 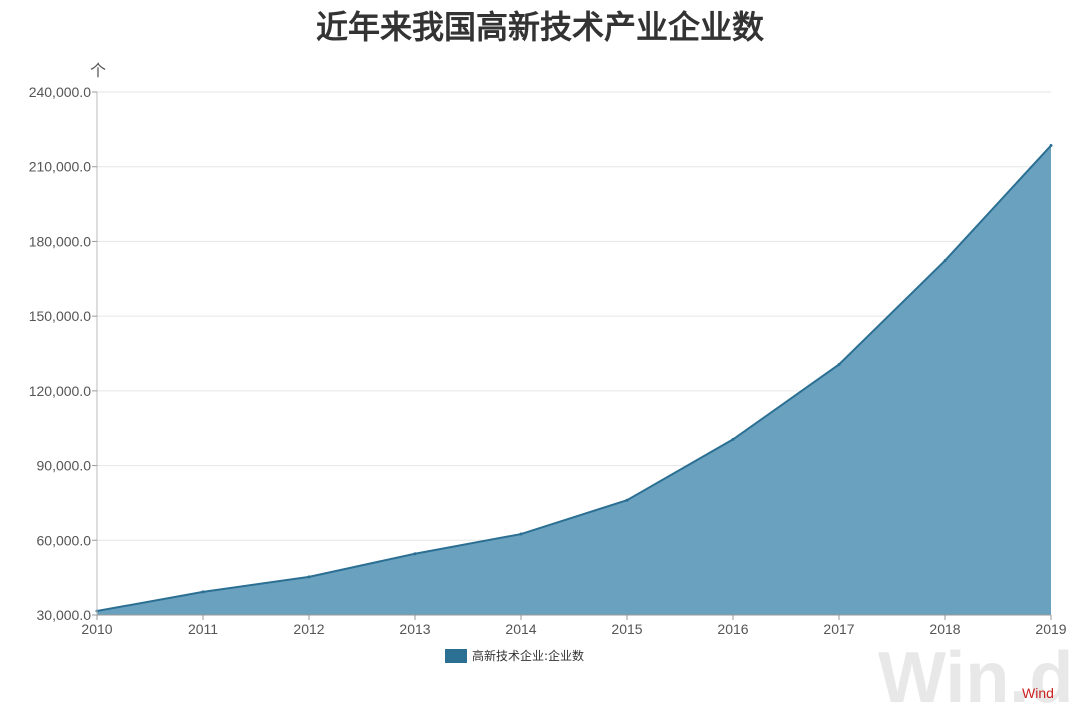 I want to click on legend: 高新技术企业:企业数, so click(x=514, y=655).